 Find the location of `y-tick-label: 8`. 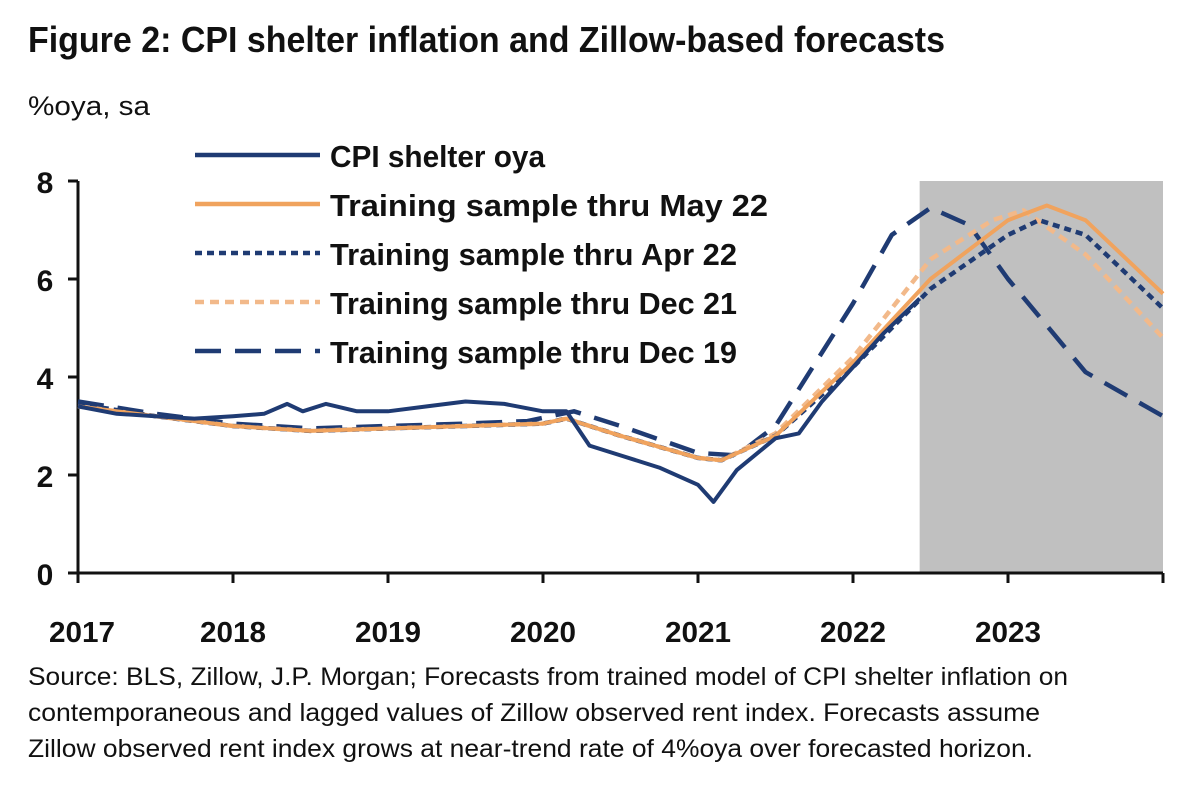

y-tick-label: 8 is located at coordinates (45, 183).